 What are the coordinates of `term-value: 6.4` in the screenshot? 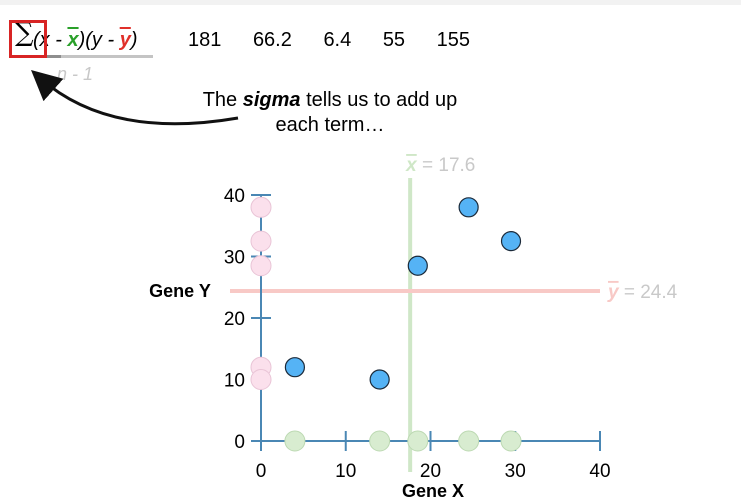 It's located at (337, 40).